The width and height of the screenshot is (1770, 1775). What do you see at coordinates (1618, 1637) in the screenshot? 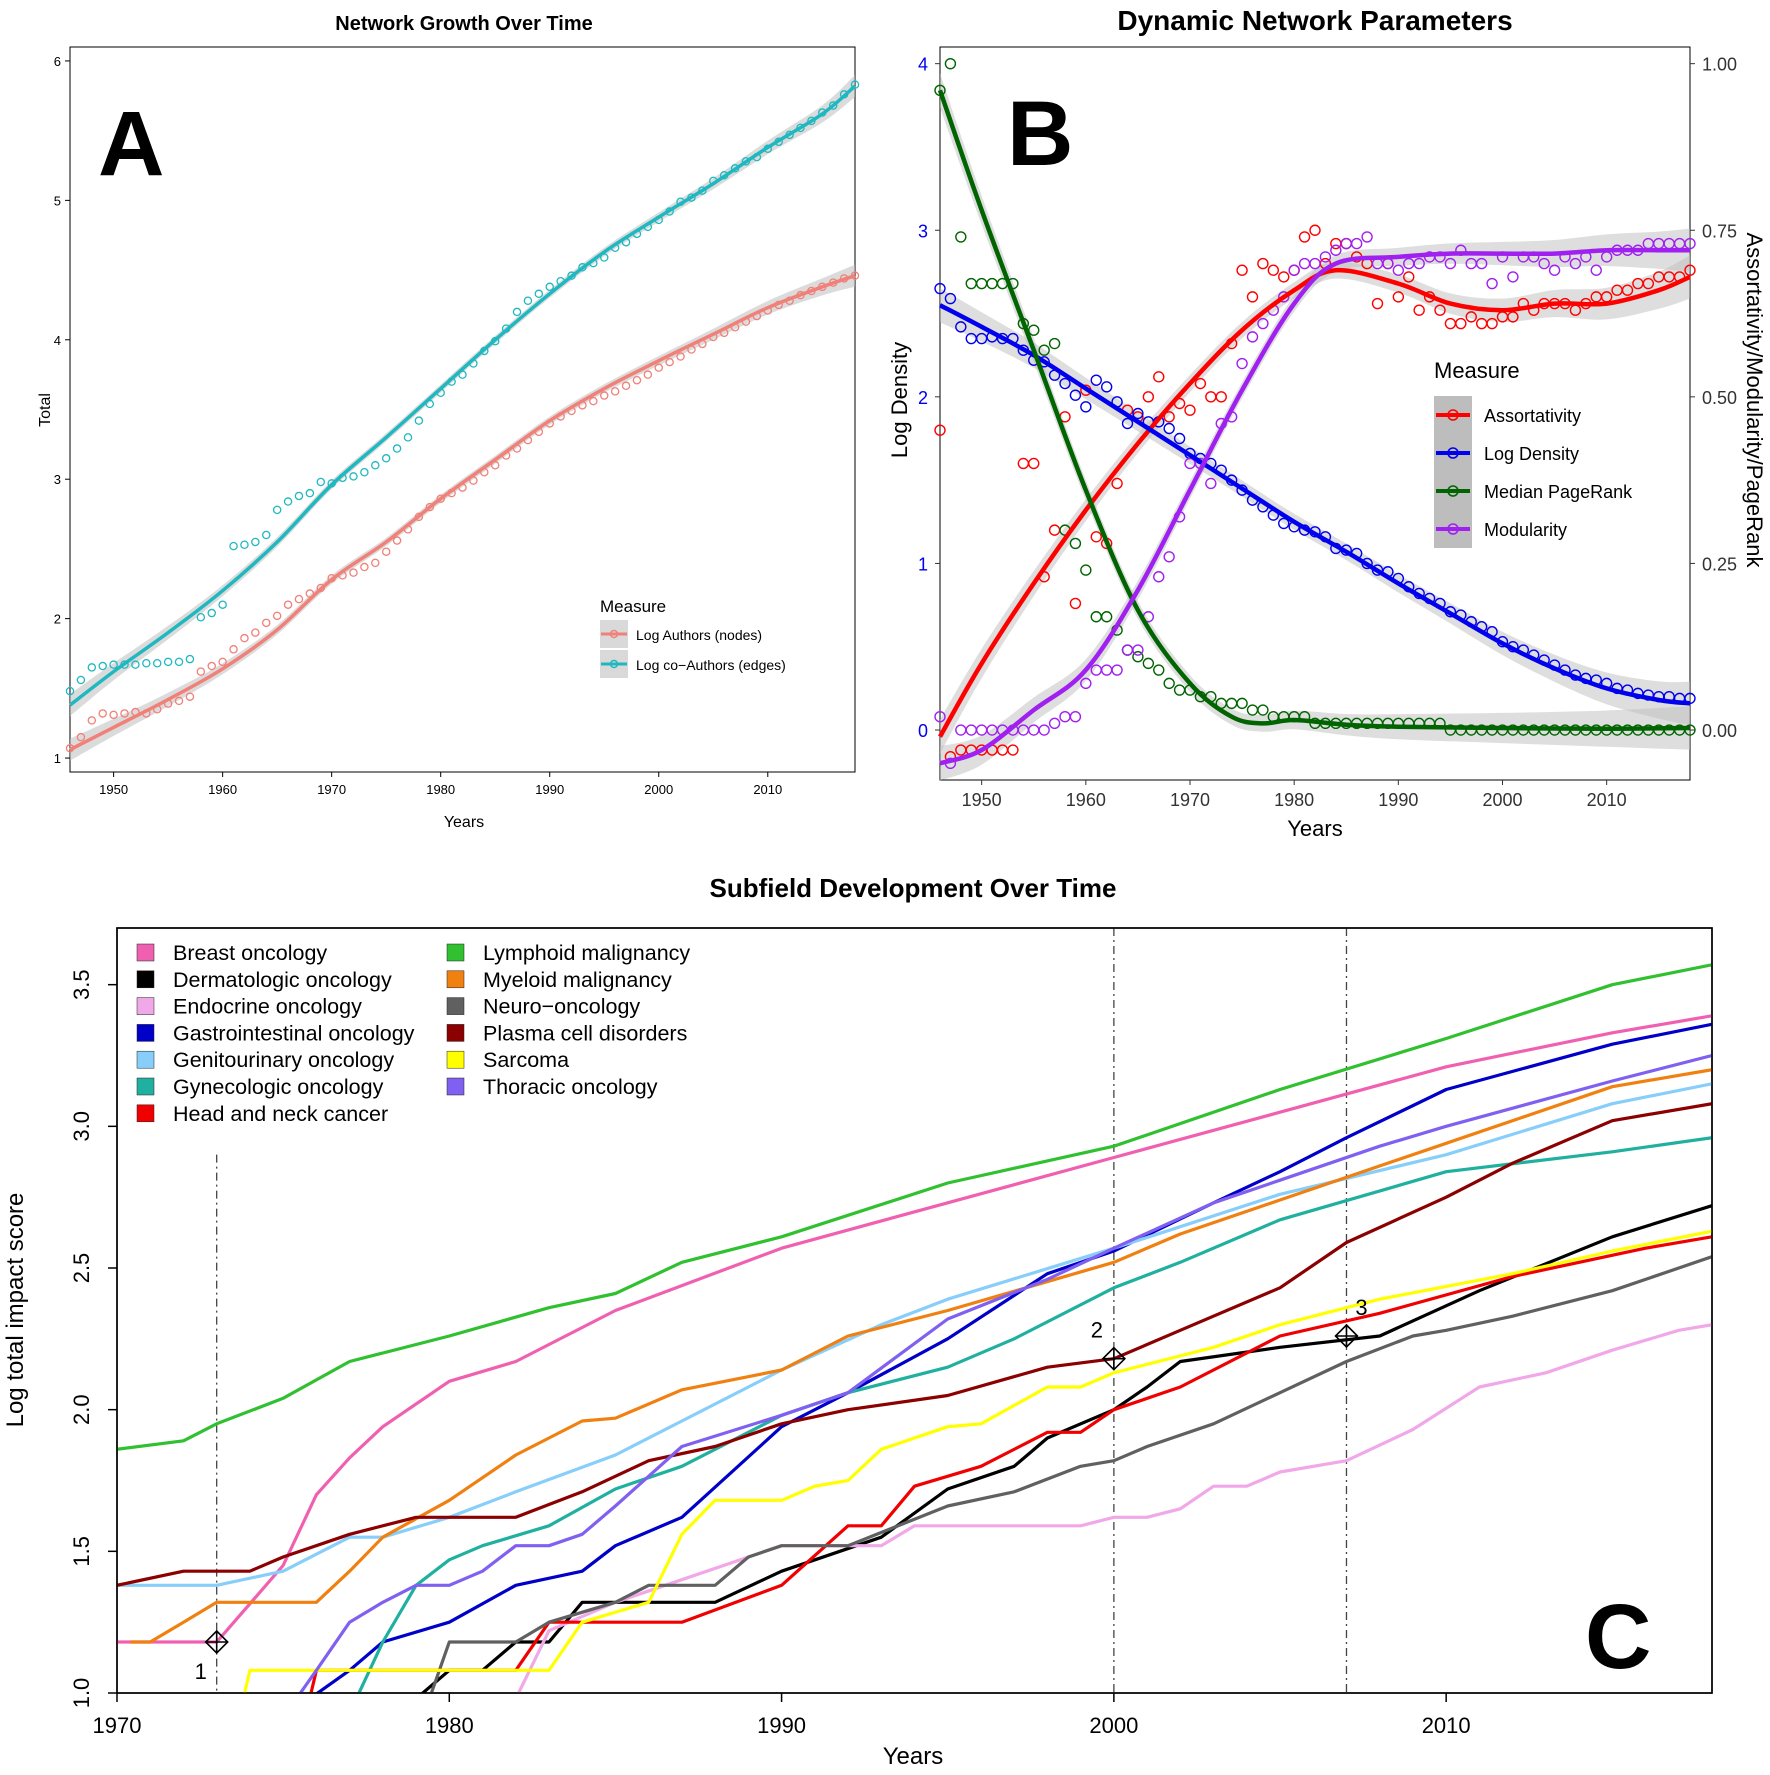
I see `panel-c-label: C` at bounding box center [1618, 1637].